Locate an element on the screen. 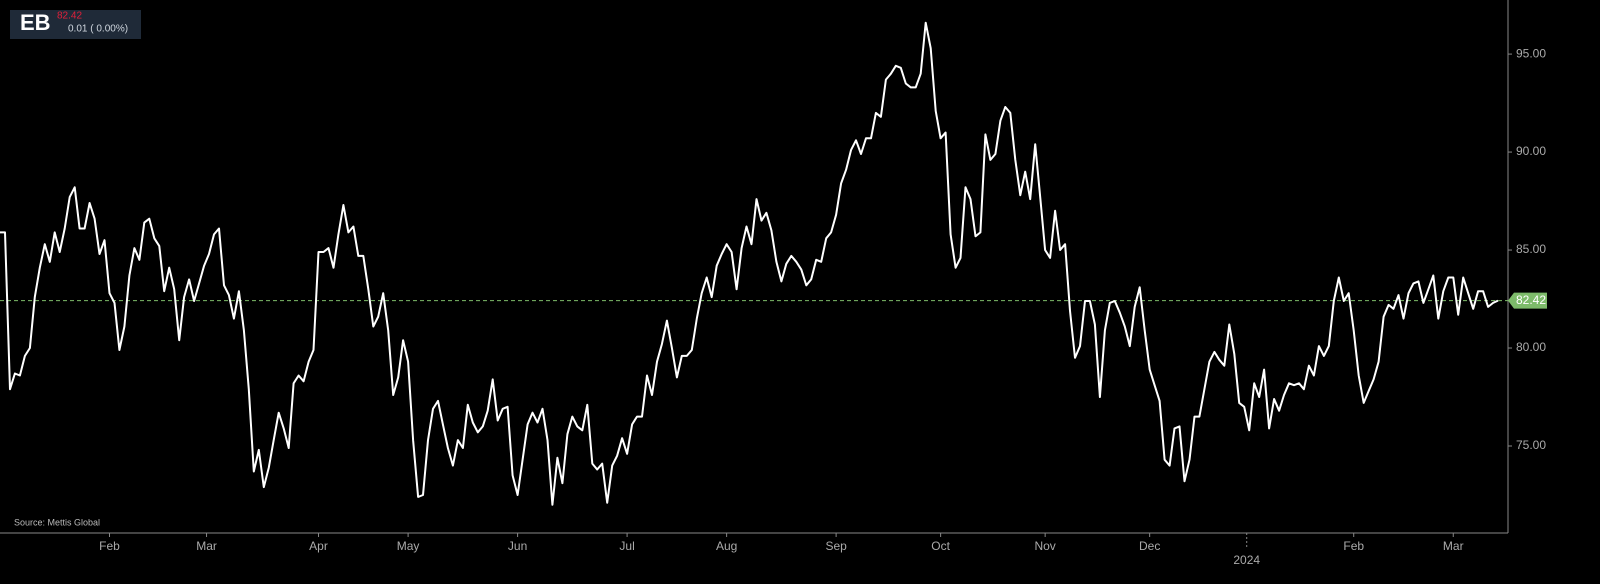 The width and height of the screenshot is (1600, 584). x-tick-label: Nov is located at coordinates (1044, 546).